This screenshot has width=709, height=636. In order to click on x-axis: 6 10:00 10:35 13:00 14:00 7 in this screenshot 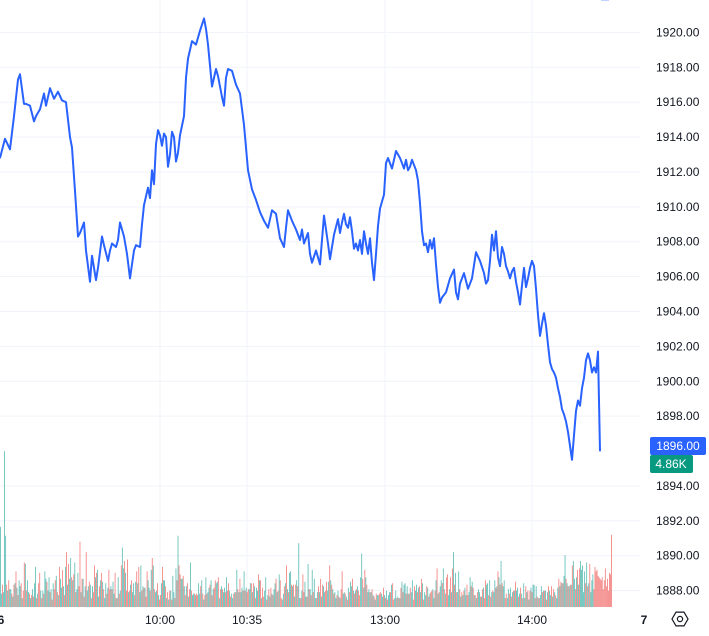, I will do `click(324, 620)`.